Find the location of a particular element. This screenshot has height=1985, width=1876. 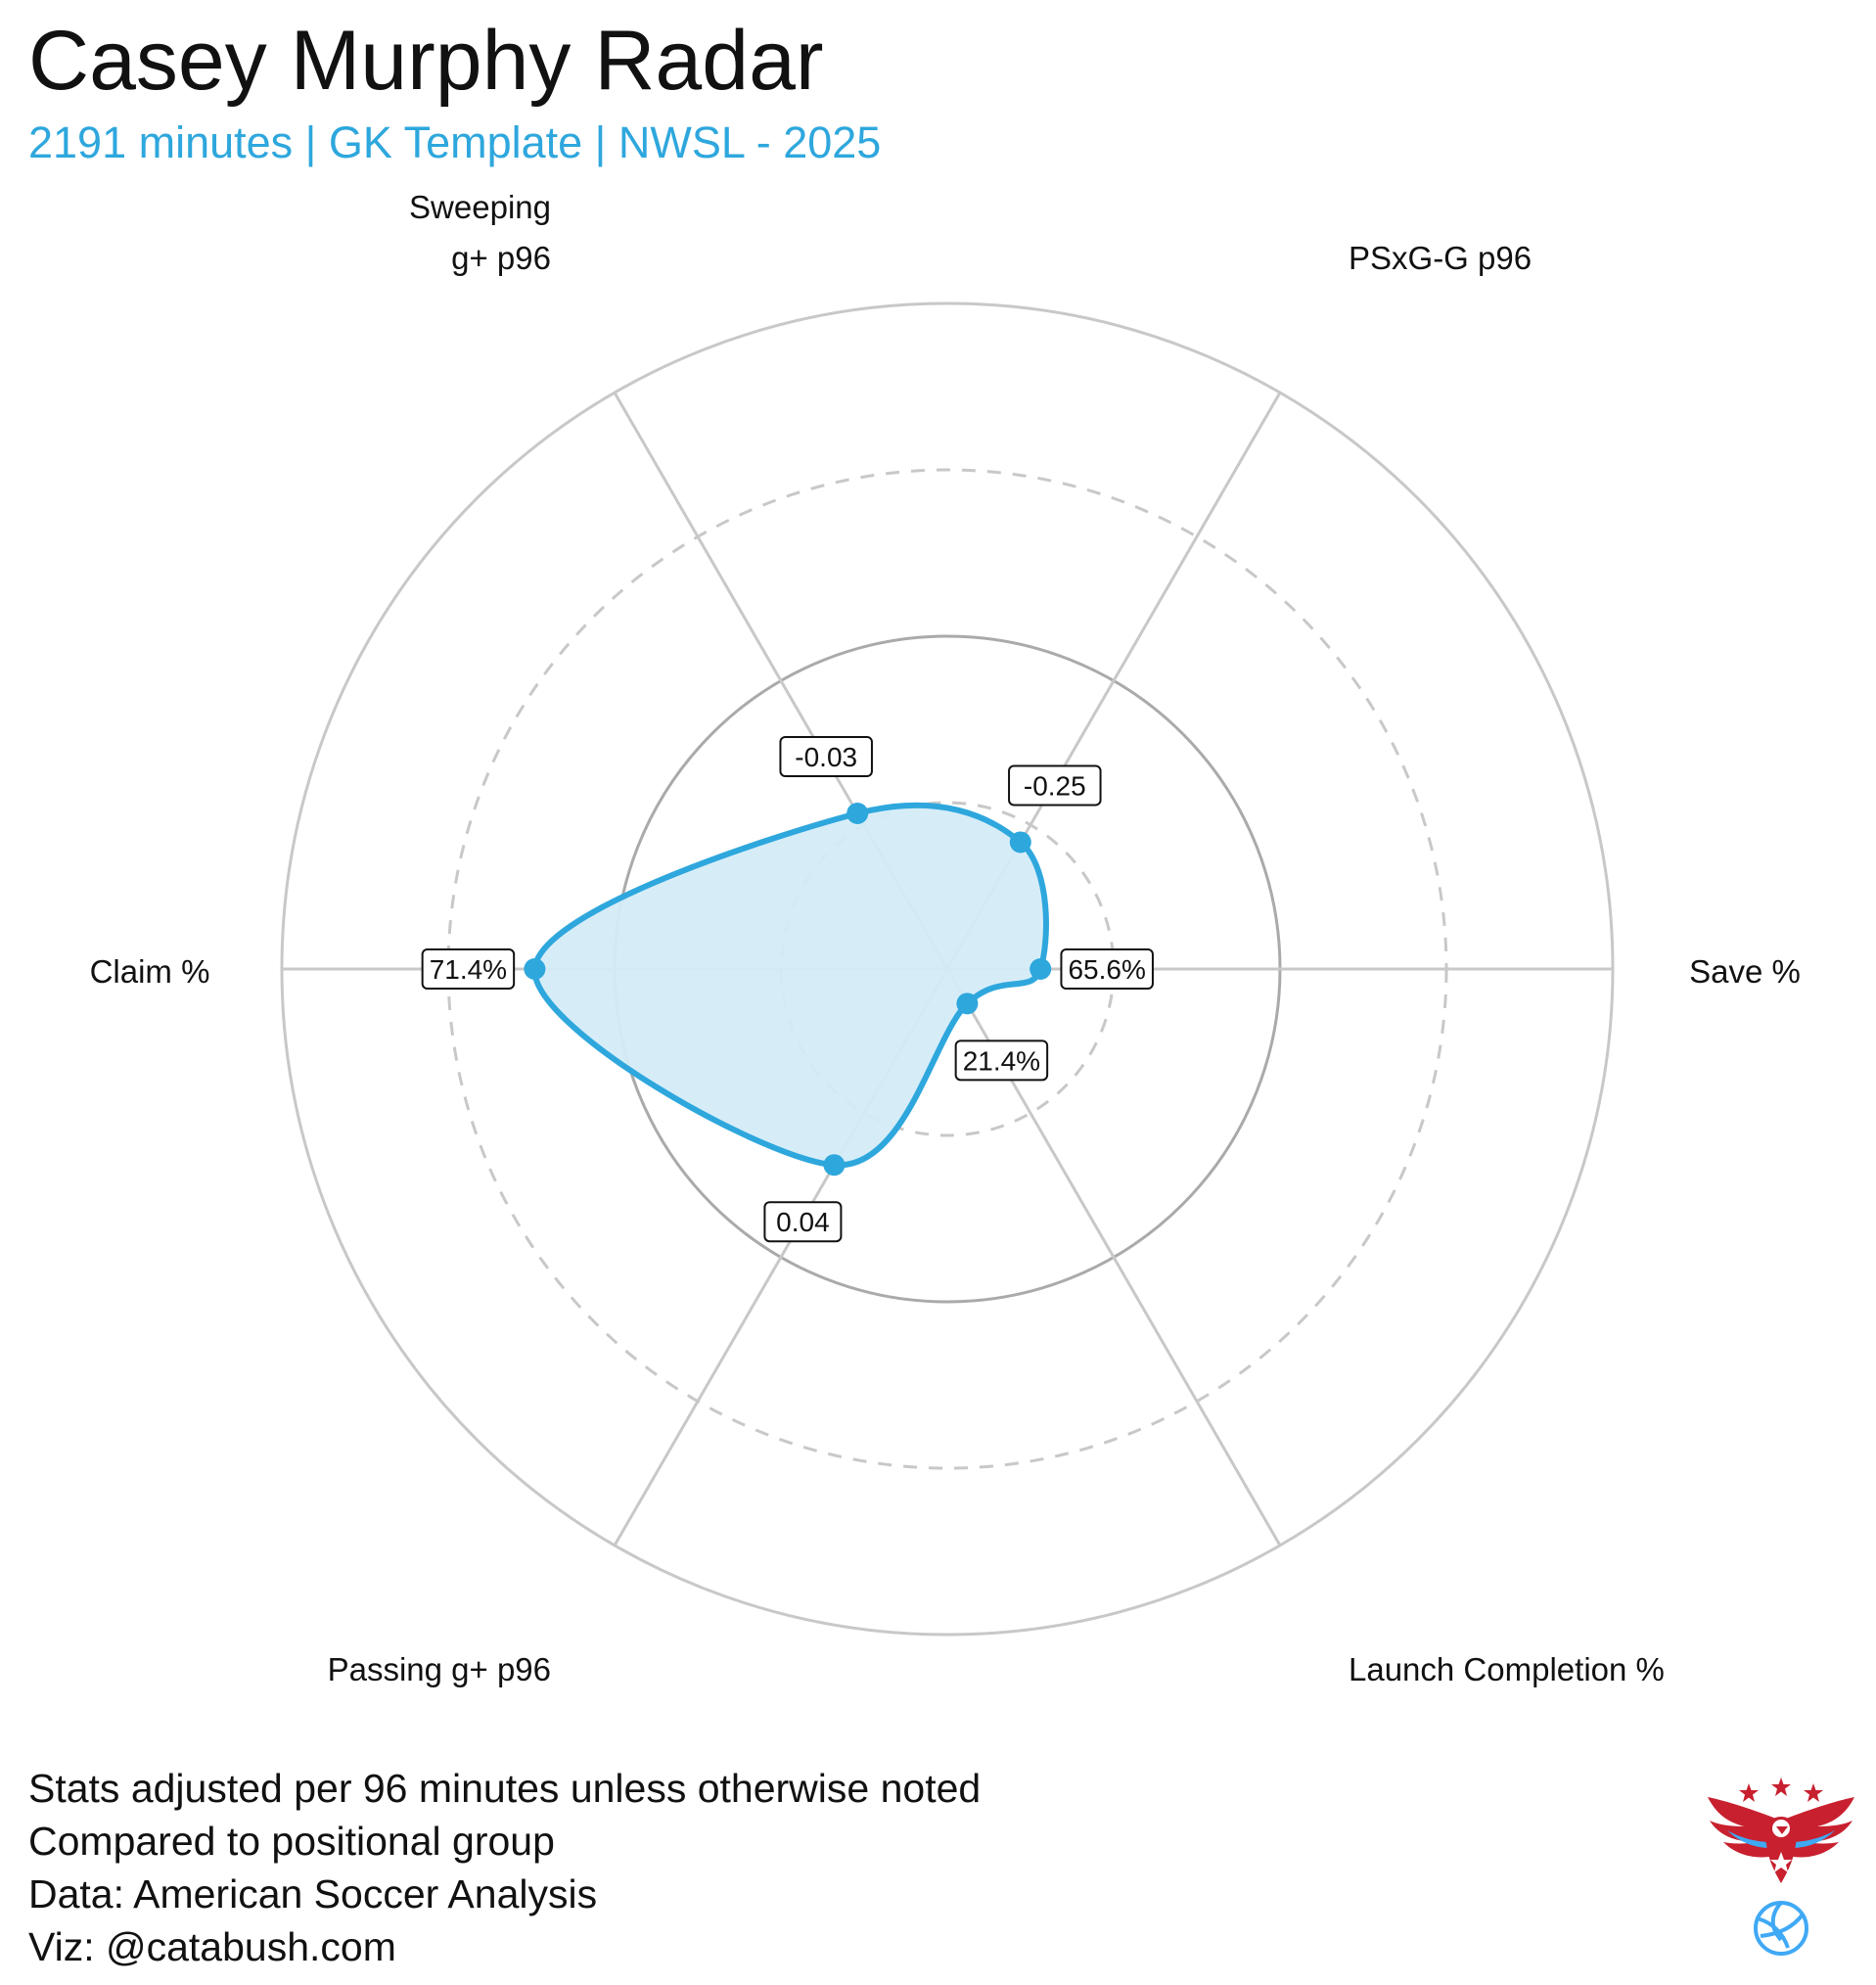

value-label-2: -0.03 is located at coordinates (826, 756).